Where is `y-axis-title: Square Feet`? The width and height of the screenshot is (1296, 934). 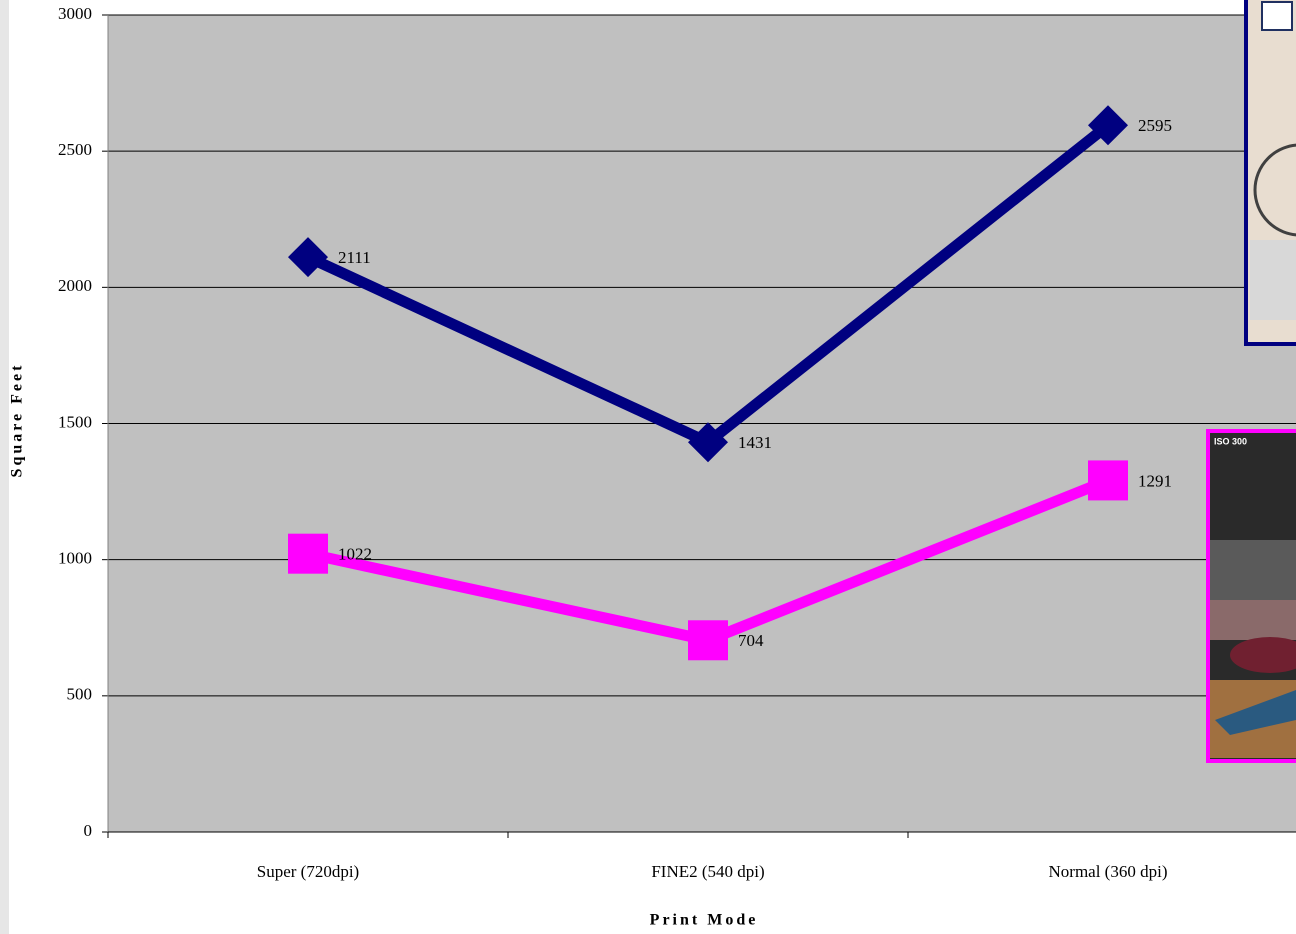 y-axis-title: Square Feet is located at coordinates (17, 420).